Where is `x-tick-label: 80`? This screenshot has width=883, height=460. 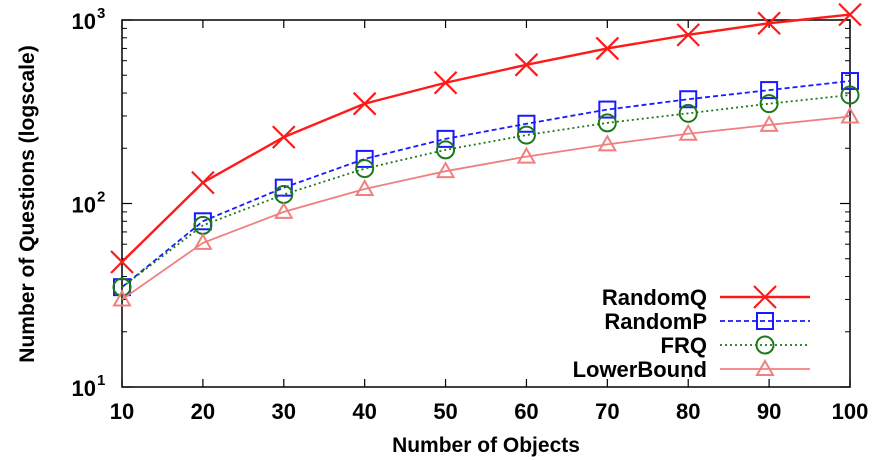
x-tick-label: 80 is located at coordinates (688, 411).